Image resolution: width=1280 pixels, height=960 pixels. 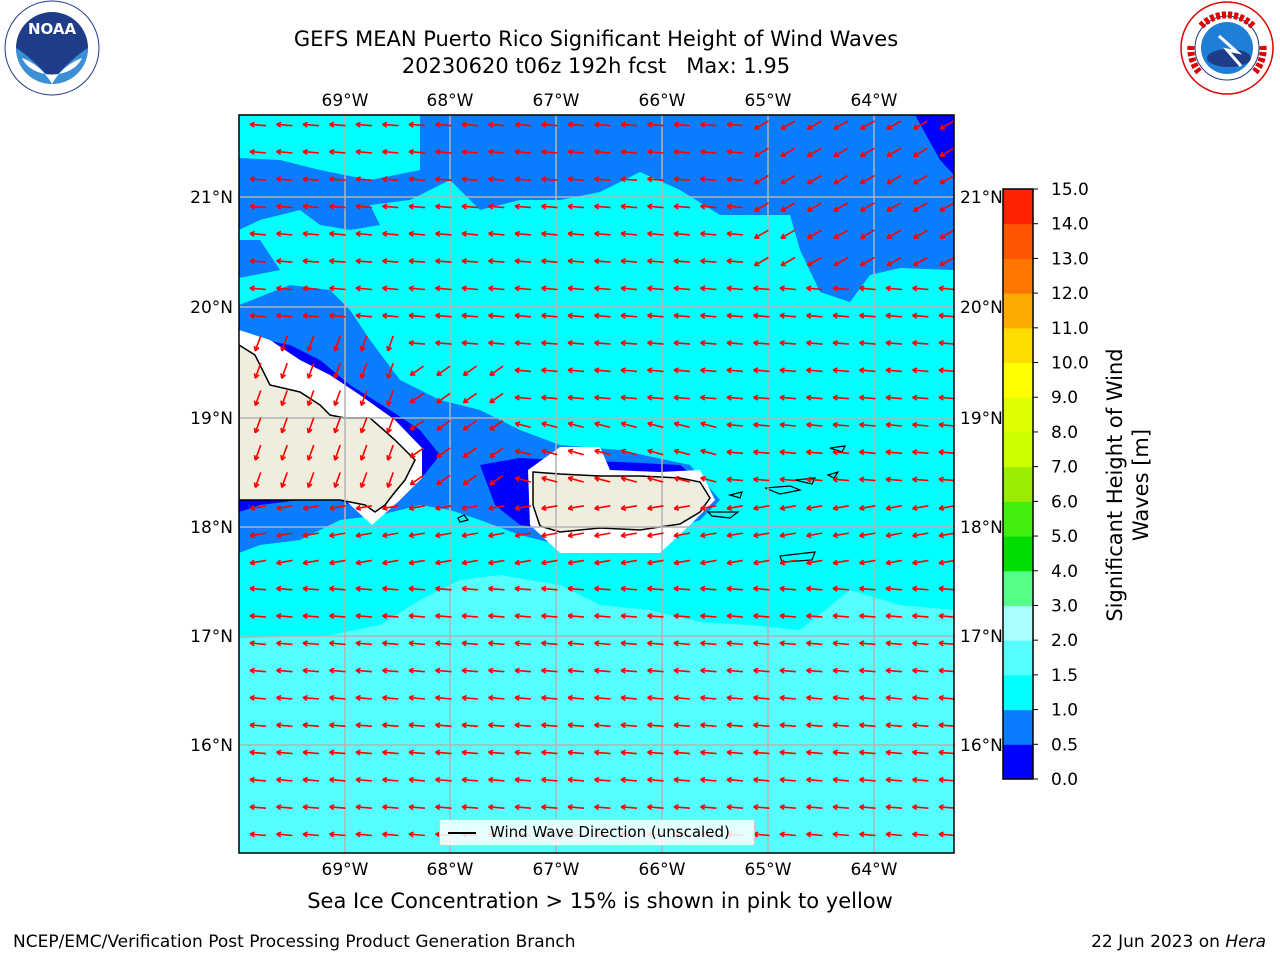 I want to click on lon-label-bottom: 66°W, so click(x=662, y=870).